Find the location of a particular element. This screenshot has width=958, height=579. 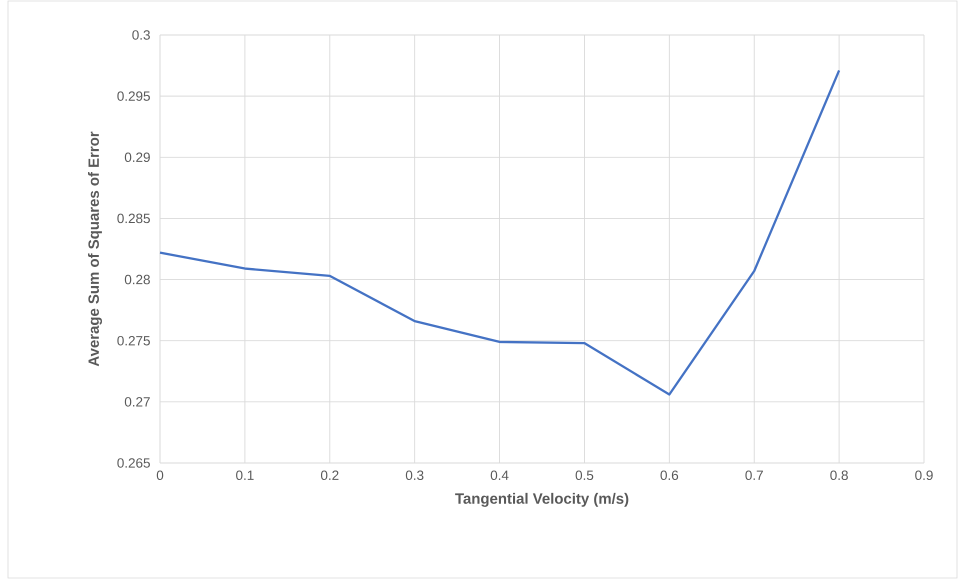

x-tick-label: 0 is located at coordinates (160, 475).